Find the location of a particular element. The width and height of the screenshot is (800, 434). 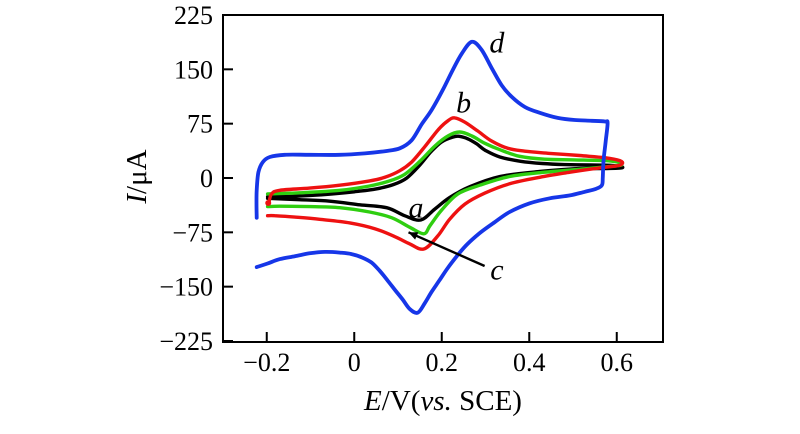

curve-a is located at coordinates (445, 178).